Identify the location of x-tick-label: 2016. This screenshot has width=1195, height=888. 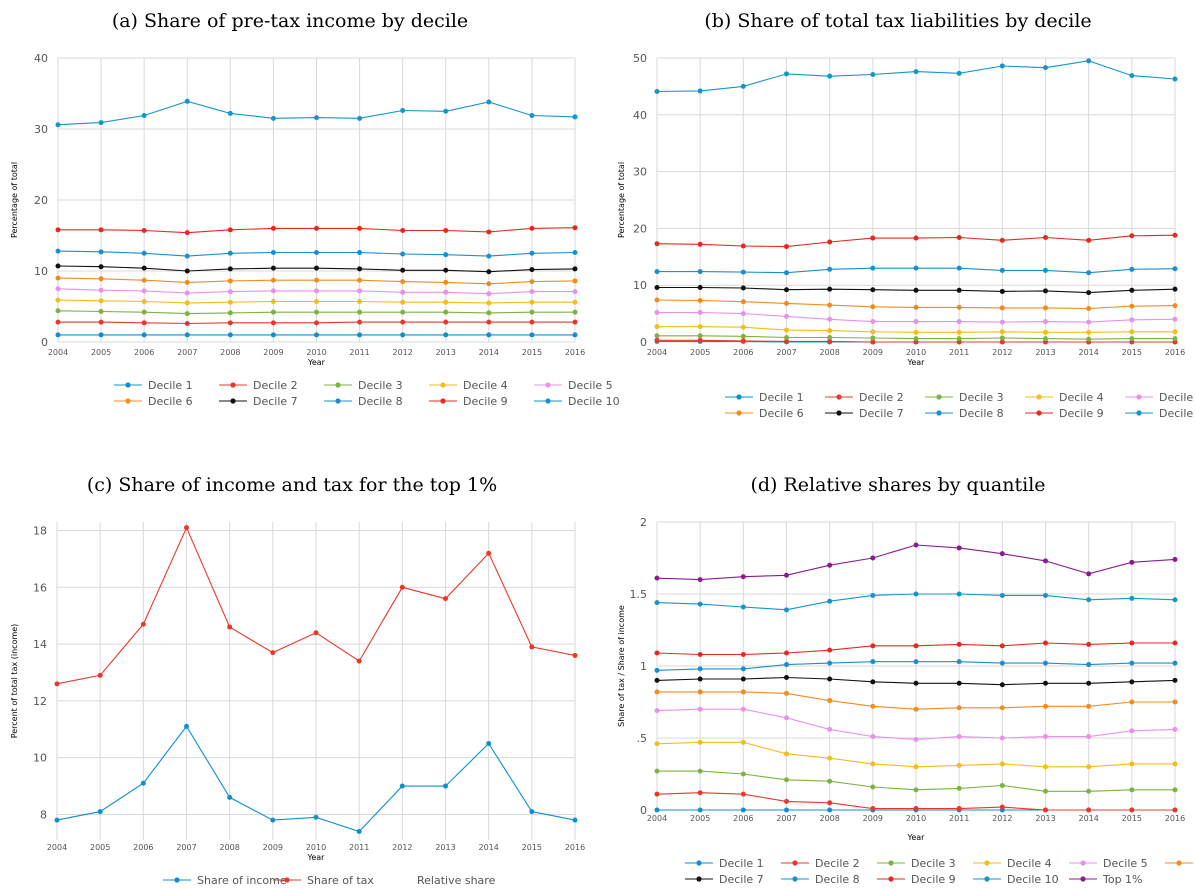
(575, 352).